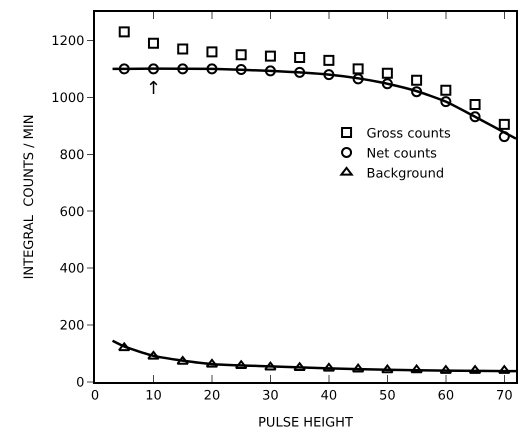 Image resolution: width=528 pixels, height=438 pixels. Describe the element at coordinates (212, 396) in the screenshot. I see `x-tick-label: 20` at that location.